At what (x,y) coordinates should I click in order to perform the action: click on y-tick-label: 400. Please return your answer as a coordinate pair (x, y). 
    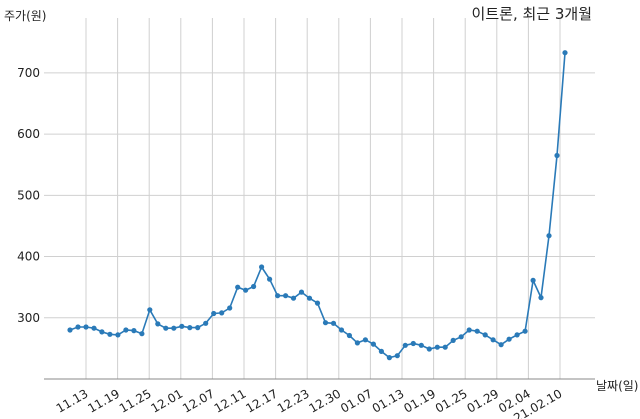
    Looking at the image, I should click on (28, 257).